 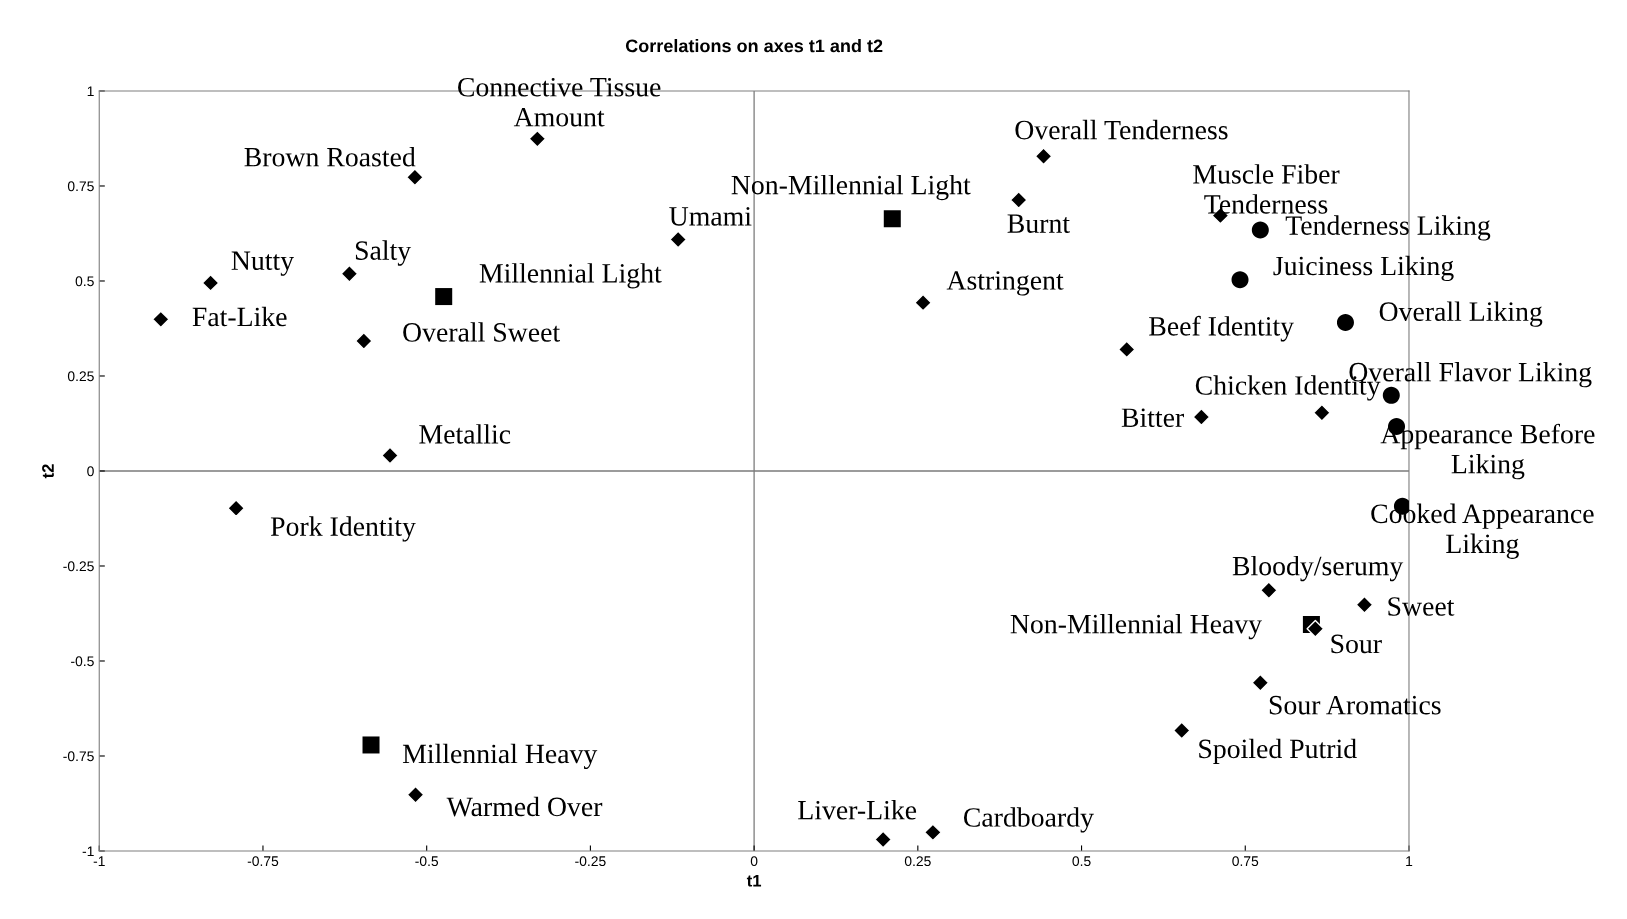 What do you see at coordinates (917, 861) in the screenshot?
I see `x-tick-label: 0.25` at bounding box center [917, 861].